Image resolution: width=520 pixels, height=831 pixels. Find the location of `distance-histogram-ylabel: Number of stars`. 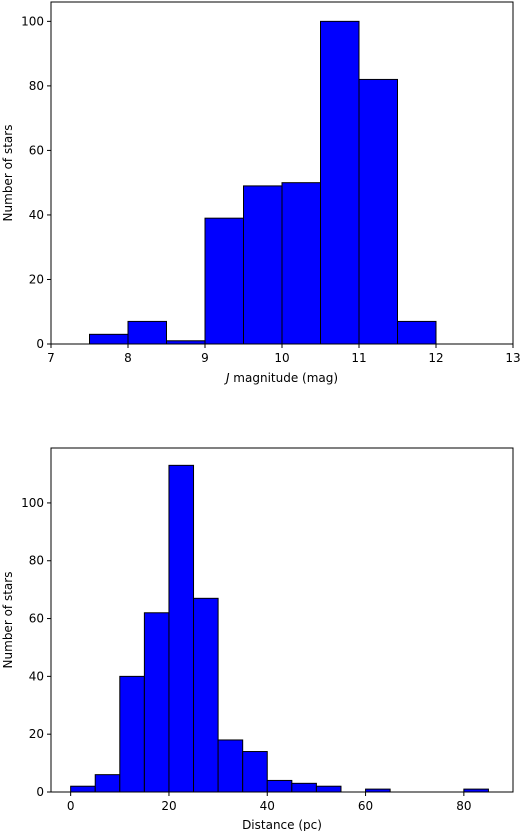

distance-histogram-ylabel: Number of stars is located at coordinates (8, 620).